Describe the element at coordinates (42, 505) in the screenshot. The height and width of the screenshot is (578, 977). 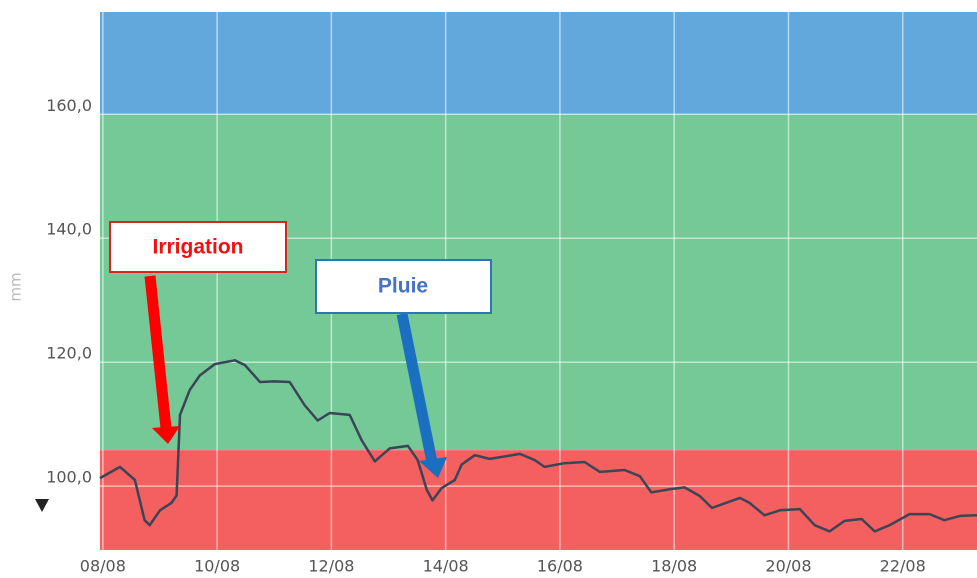
I see `marker` at that location.